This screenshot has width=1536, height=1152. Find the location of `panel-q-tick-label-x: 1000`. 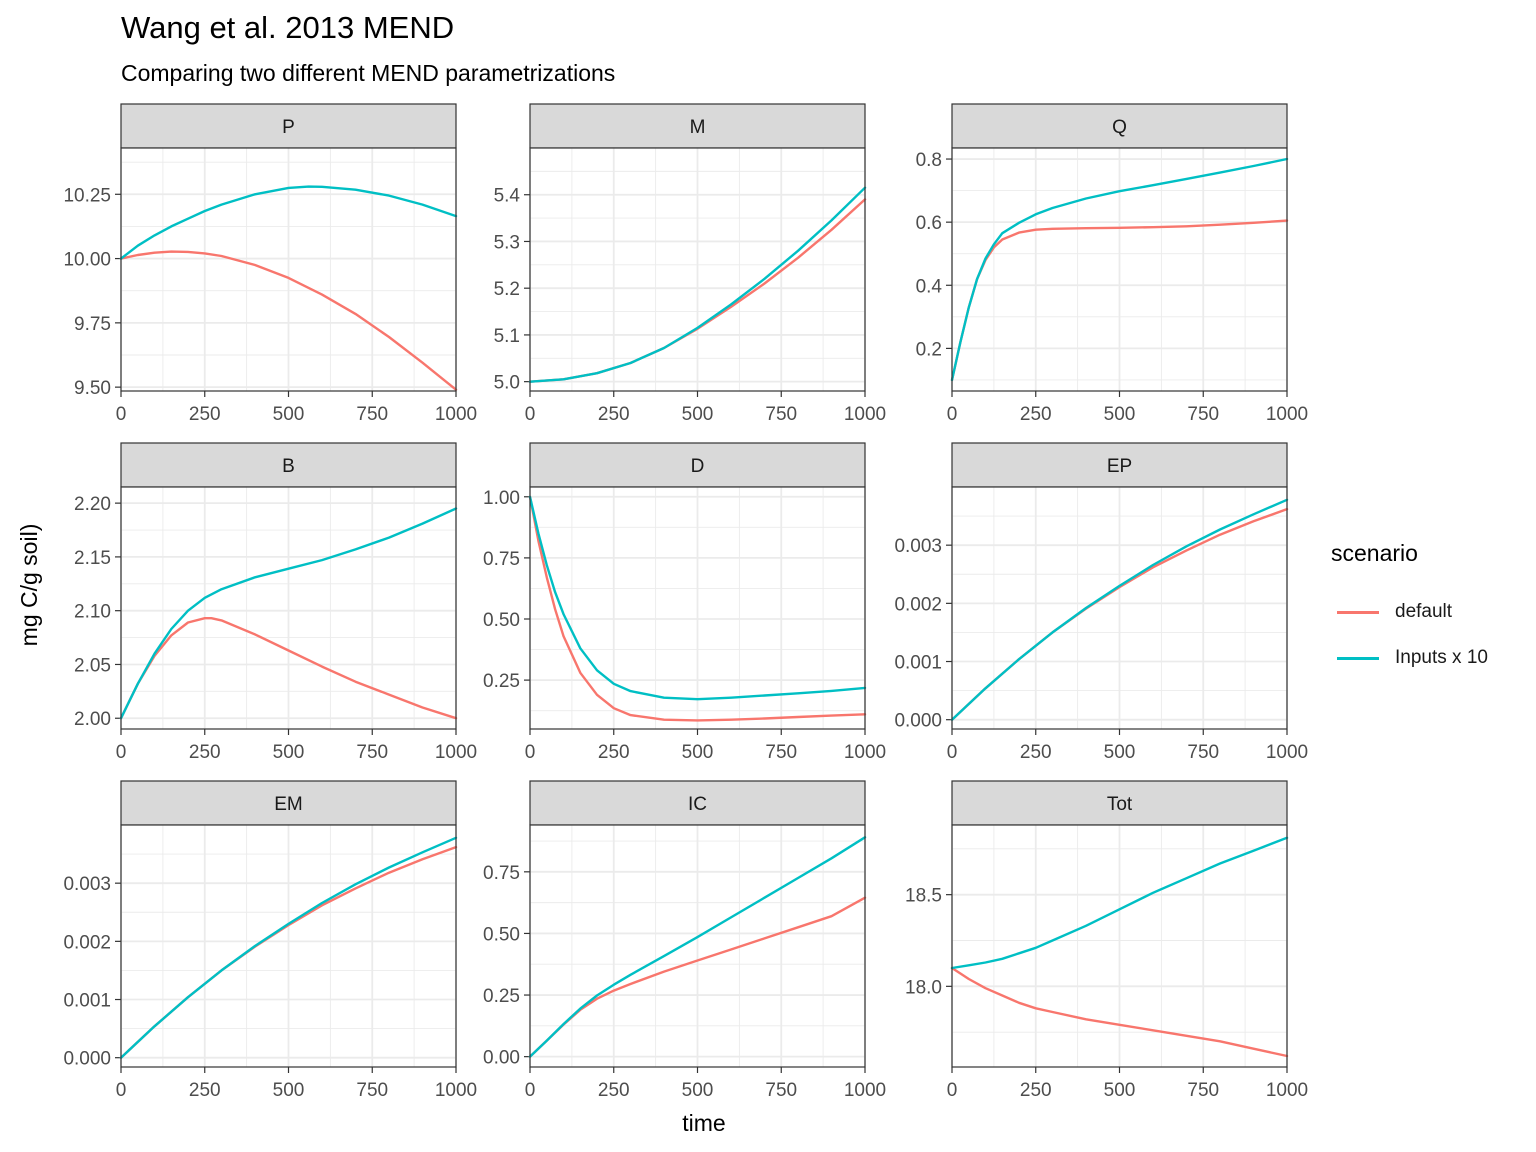

panel-q-tick-label-x: 1000 is located at coordinates (1287, 414).